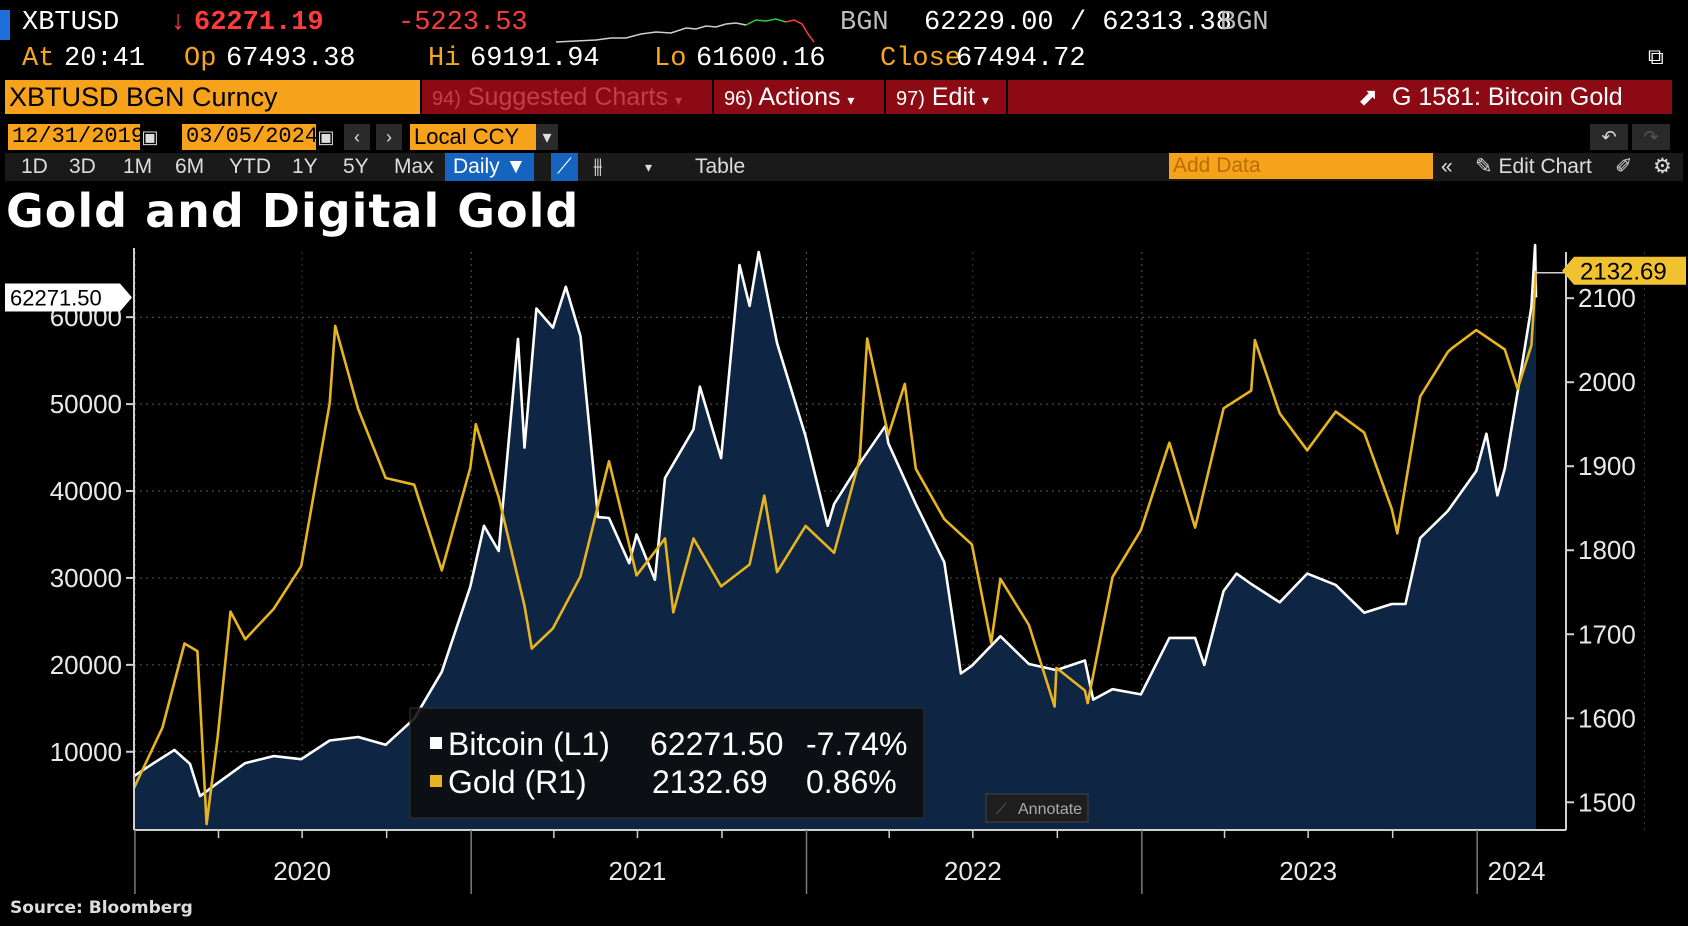 This screenshot has width=1688, height=926. I want to click on ticker-symbol: XBTUSD, so click(71, 23).